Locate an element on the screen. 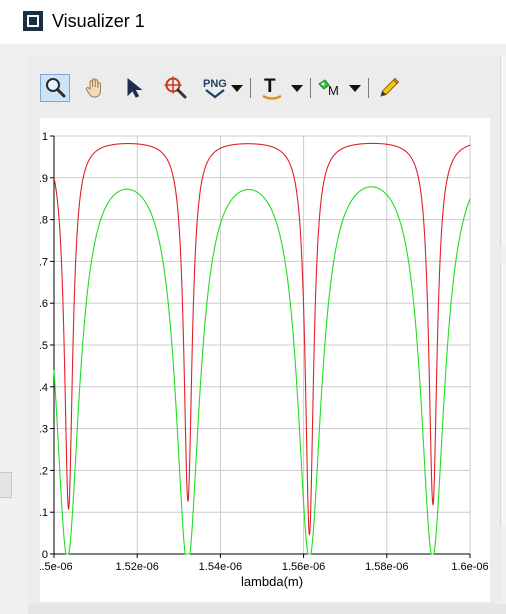 This screenshot has height=614, width=506. title-bar: Visualizer 1 is located at coordinates (253, 22).